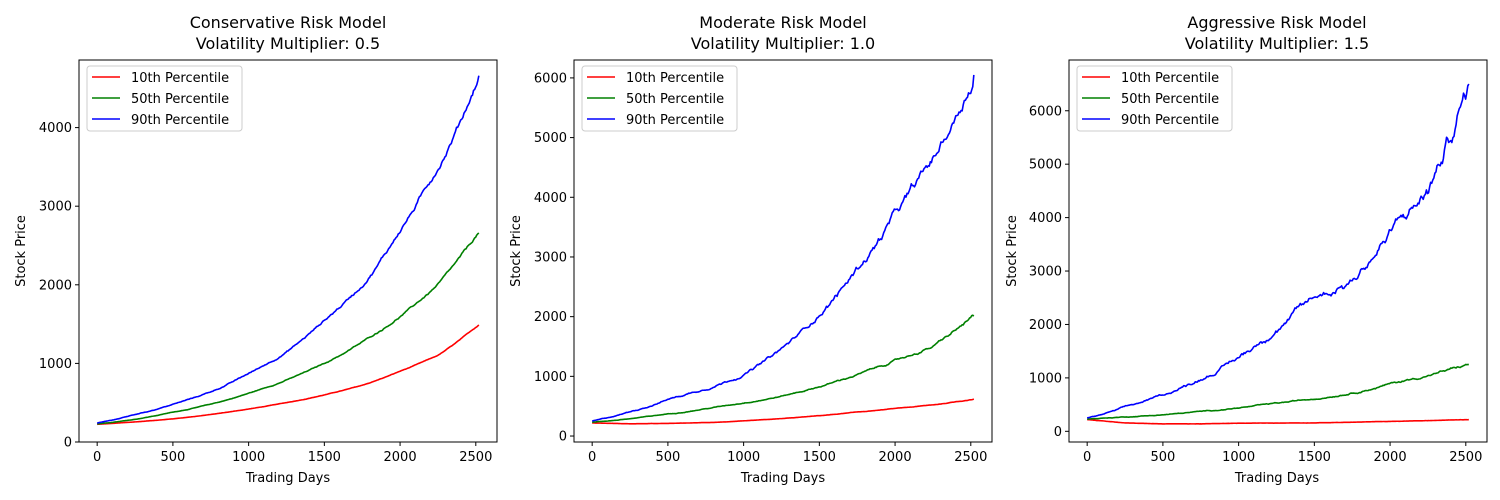 The height and width of the screenshot is (500, 1500). Describe the element at coordinates (288, 22) in the screenshot. I see `panel-title-line1: Conservative Risk Model` at that location.